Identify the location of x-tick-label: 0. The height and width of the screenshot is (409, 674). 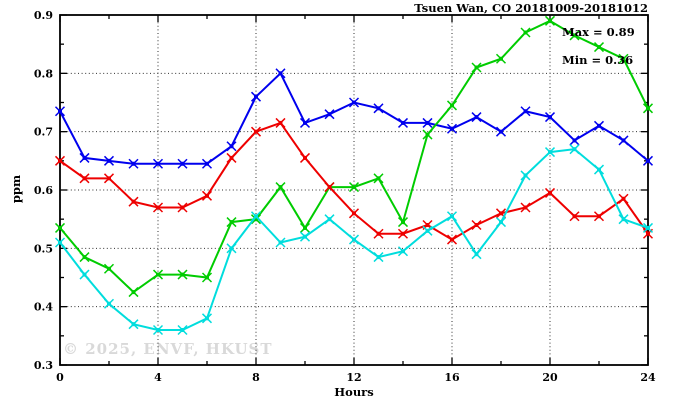
(60, 377).